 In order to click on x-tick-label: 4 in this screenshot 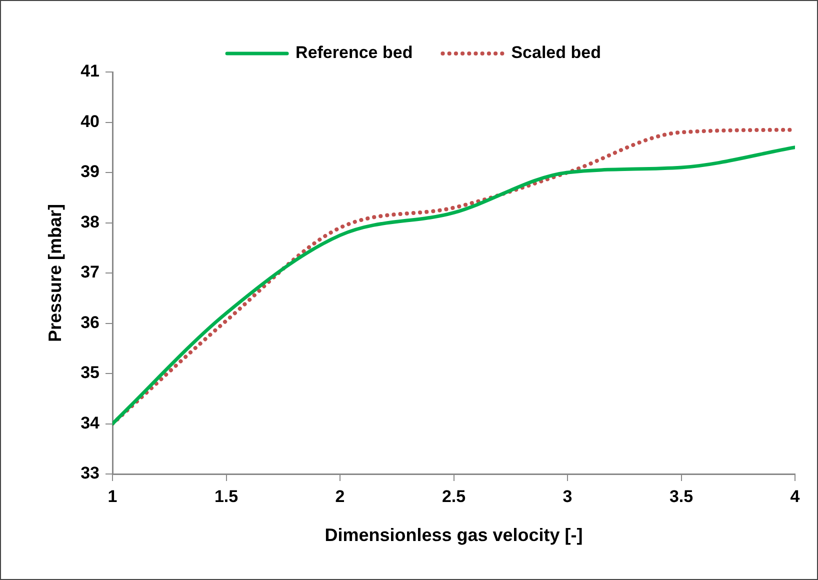, I will do `click(795, 496)`.